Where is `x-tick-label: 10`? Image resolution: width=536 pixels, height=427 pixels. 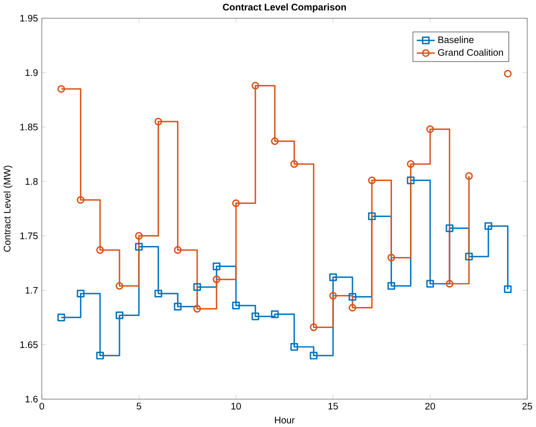
x-tick-label: 10 is located at coordinates (236, 406).